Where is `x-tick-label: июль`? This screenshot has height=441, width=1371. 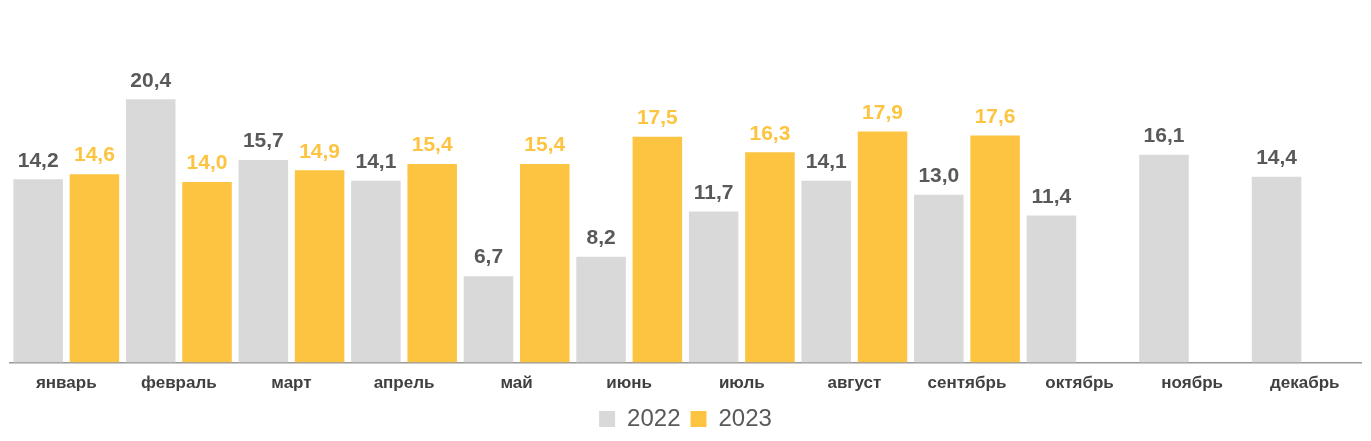 x-tick-label: июль is located at coordinates (741, 383).